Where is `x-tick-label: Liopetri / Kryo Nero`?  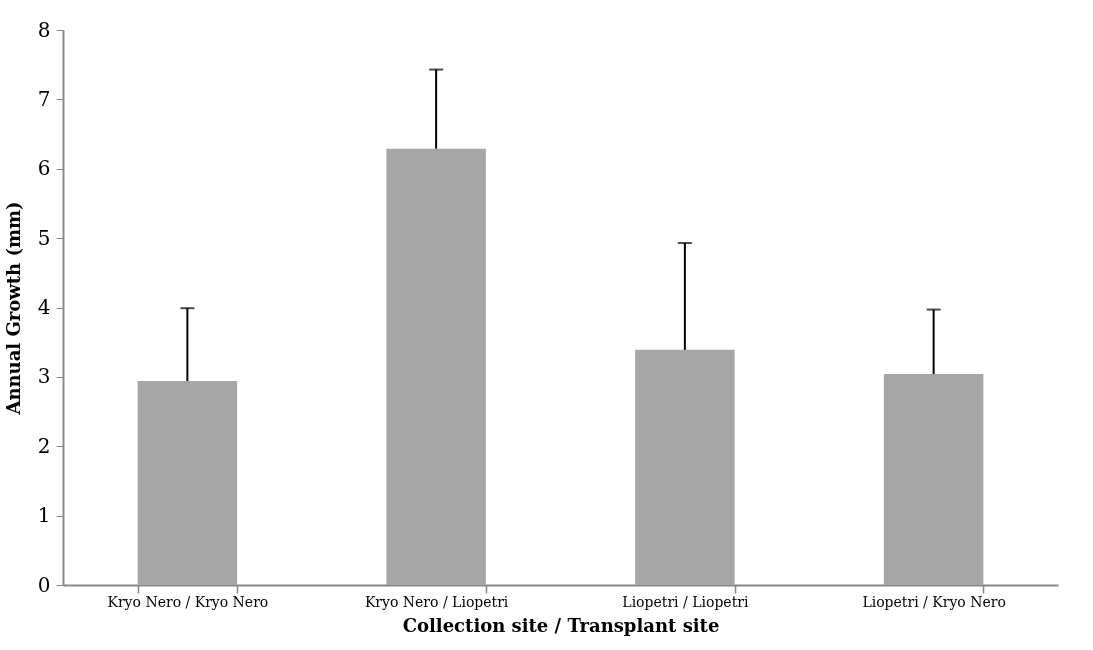
x-tick-label: Liopetri / Kryo Nero is located at coordinates (934, 601).